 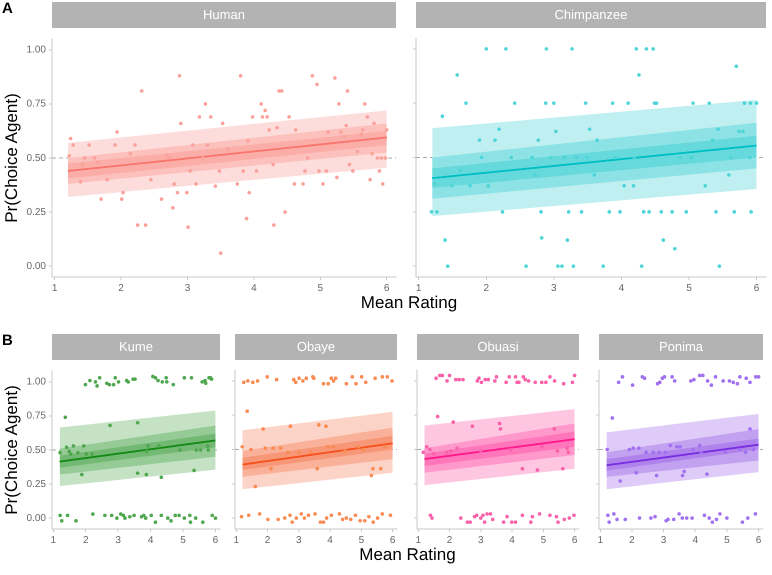 I want to click on text: A, so click(x=7, y=8).